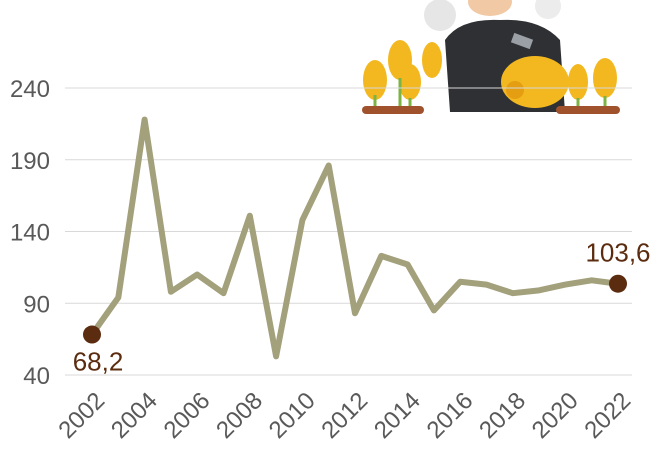  I want to click on y-tick-label: 90, so click(36, 304).